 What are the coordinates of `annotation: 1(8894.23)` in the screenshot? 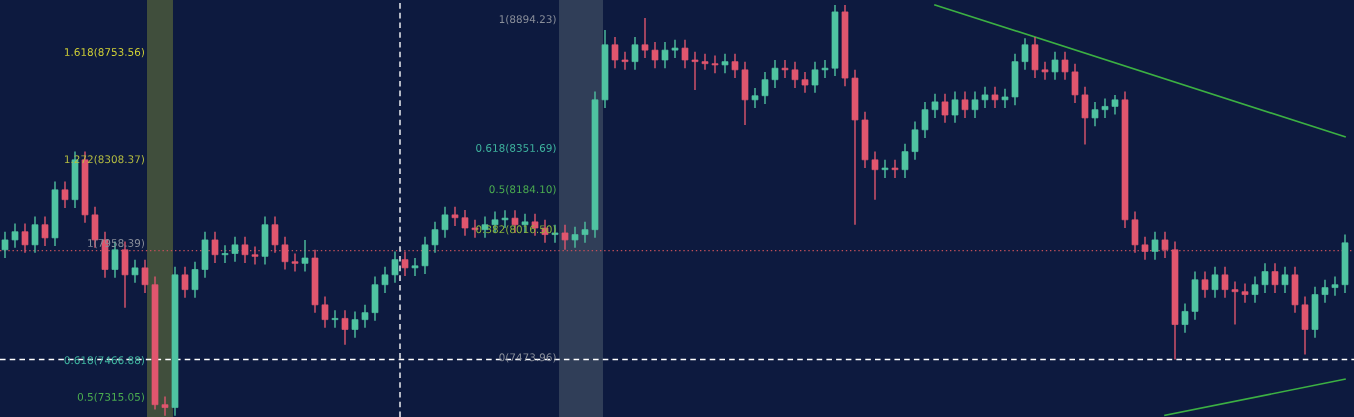 It's located at (527, 19).